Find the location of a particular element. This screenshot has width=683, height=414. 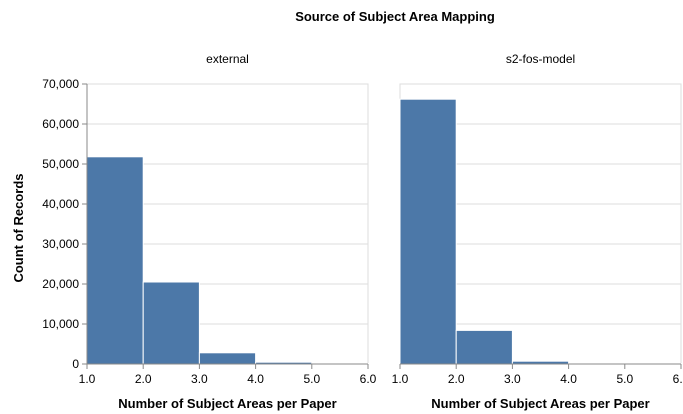

y-axis-title: Count of Records is located at coordinates (18, 227).